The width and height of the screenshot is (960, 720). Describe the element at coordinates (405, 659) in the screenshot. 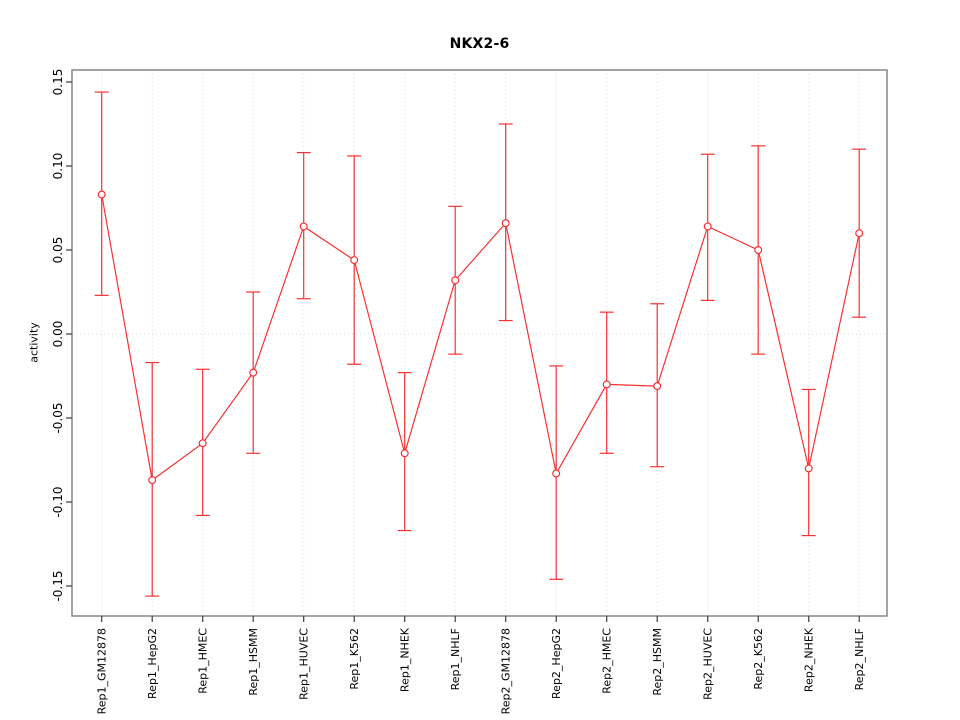

I see `x-category-label: Rep1_NHEK` at that location.